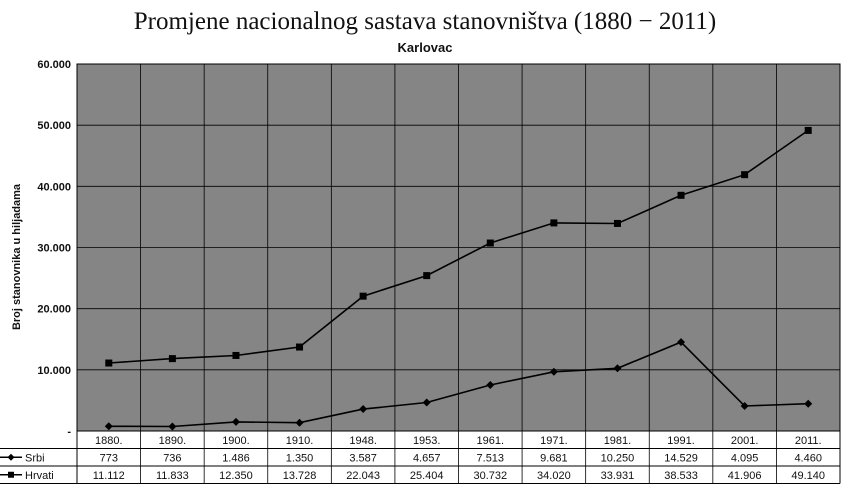 The height and width of the screenshot is (491, 850). I want to click on y-tick-label: 40.000, so click(54, 187).